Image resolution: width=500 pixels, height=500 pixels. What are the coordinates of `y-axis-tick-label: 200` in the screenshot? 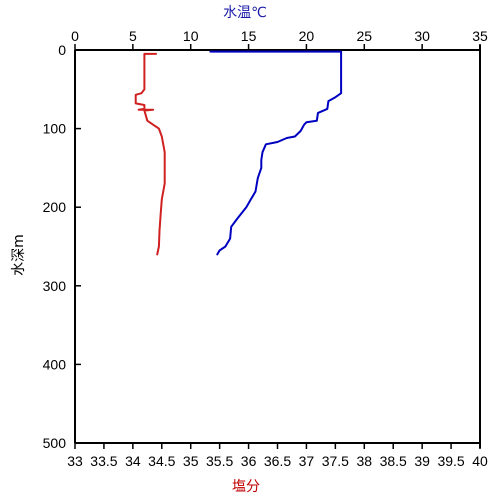 It's located at (55, 207).